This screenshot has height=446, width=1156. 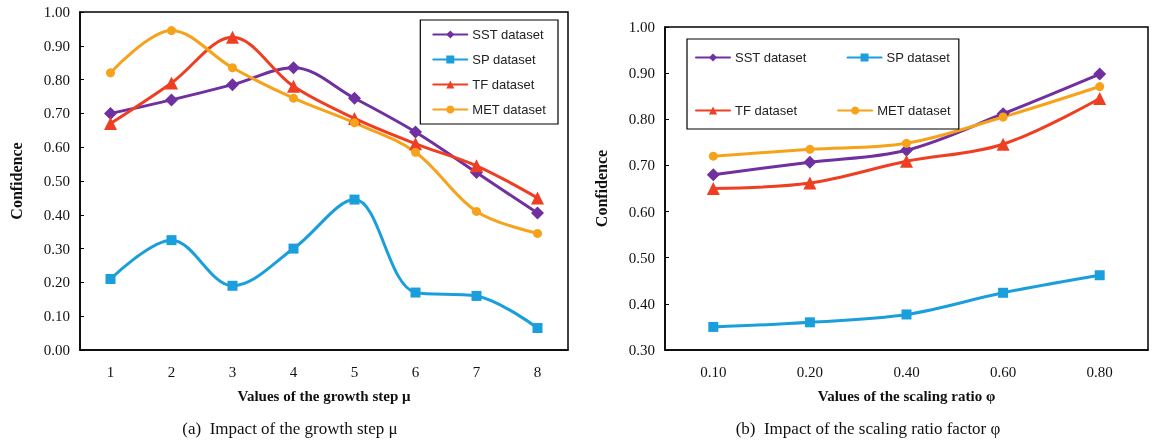 What do you see at coordinates (1099, 371) in the screenshot?
I see `x-tick-label: 0.80` at bounding box center [1099, 371].